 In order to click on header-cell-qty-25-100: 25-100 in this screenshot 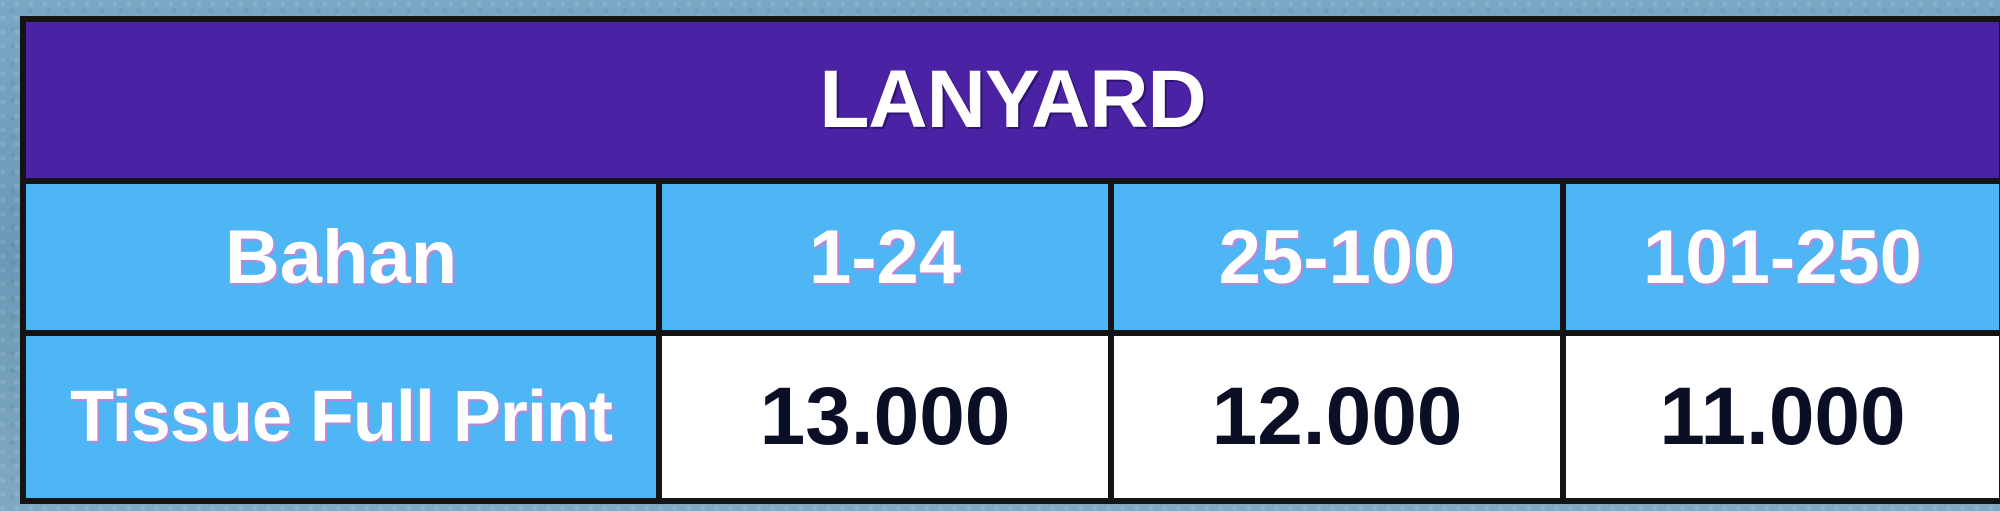, I will do `click(1340, 260)`.